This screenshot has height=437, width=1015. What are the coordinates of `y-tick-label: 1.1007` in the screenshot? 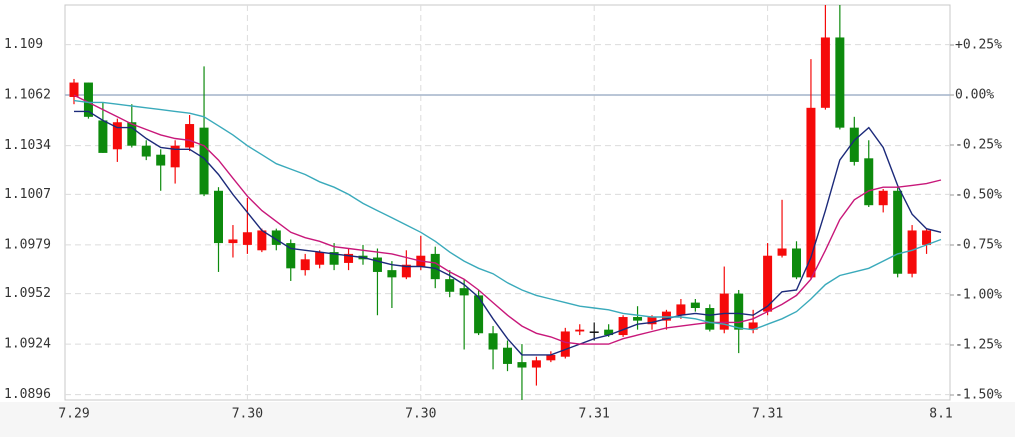 It's located at (27, 194).